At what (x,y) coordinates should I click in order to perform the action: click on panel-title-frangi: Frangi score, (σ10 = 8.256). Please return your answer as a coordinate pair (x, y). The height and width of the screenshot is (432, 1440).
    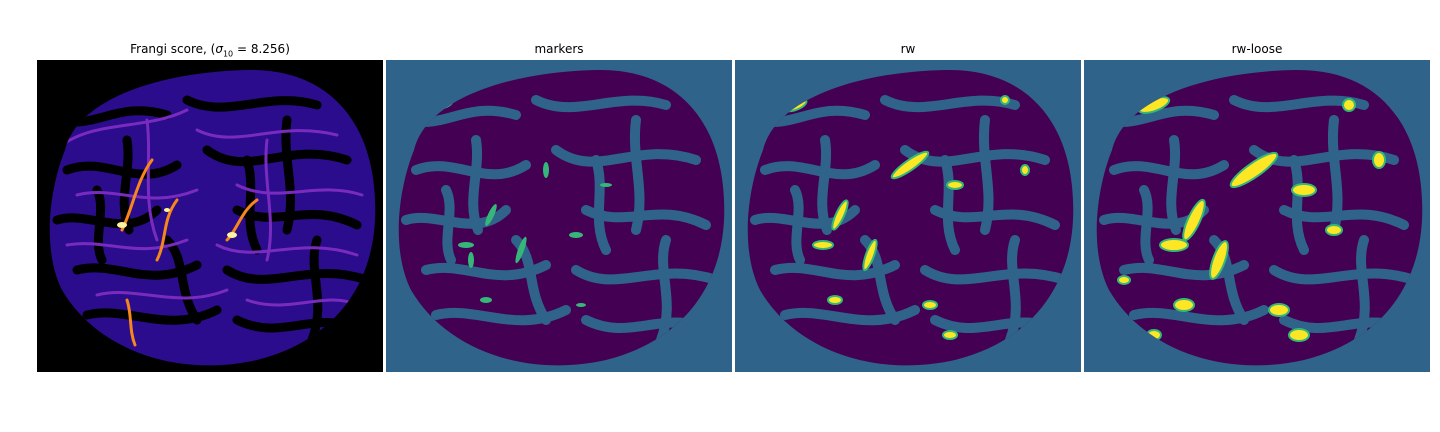
    Looking at the image, I should click on (210, 50).